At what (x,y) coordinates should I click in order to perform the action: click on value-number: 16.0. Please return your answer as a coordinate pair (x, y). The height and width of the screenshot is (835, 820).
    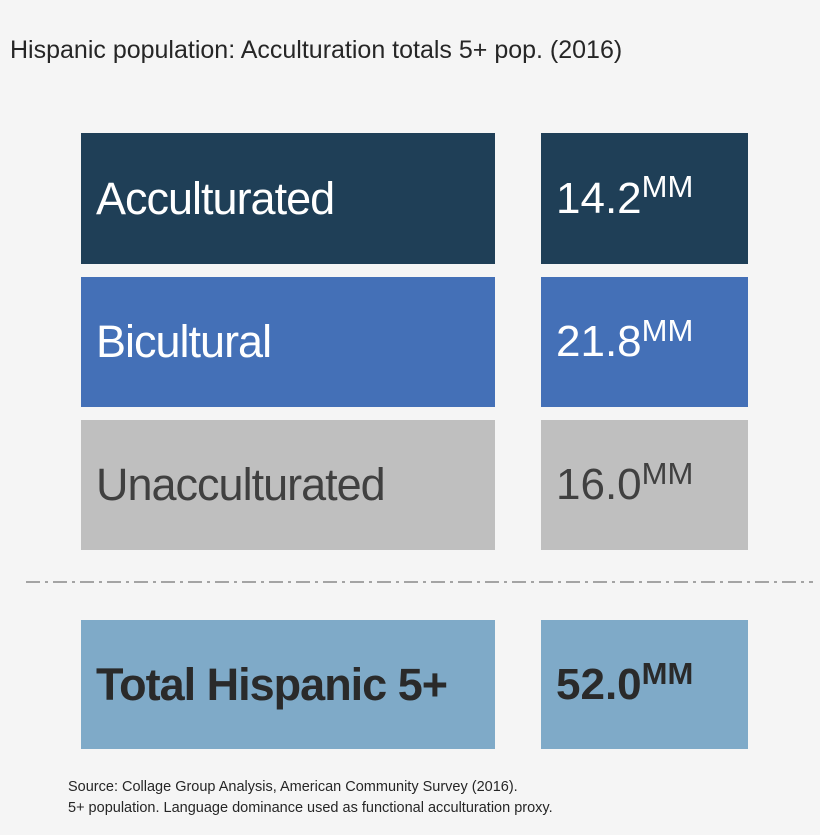
    Looking at the image, I should click on (599, 484).